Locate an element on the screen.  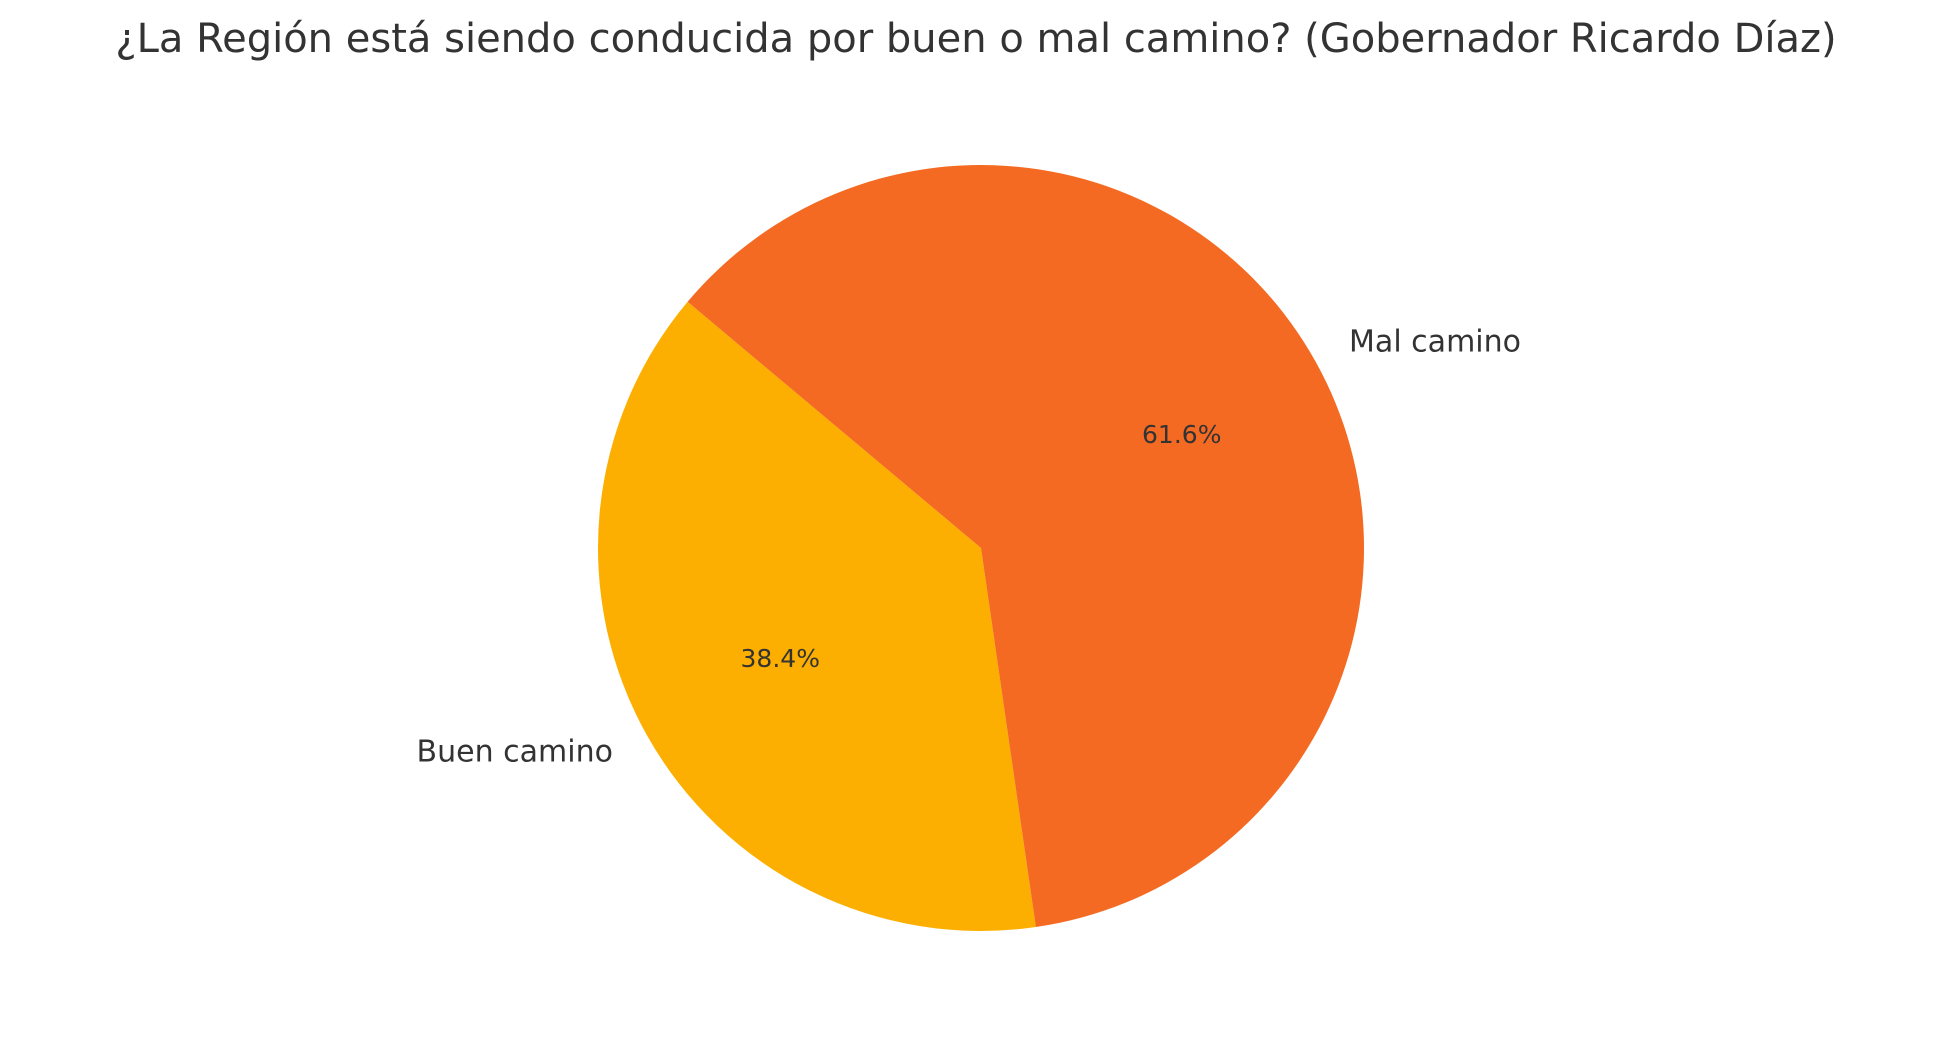
percent-label: 61.6% is located at coordinates (1181, 434).